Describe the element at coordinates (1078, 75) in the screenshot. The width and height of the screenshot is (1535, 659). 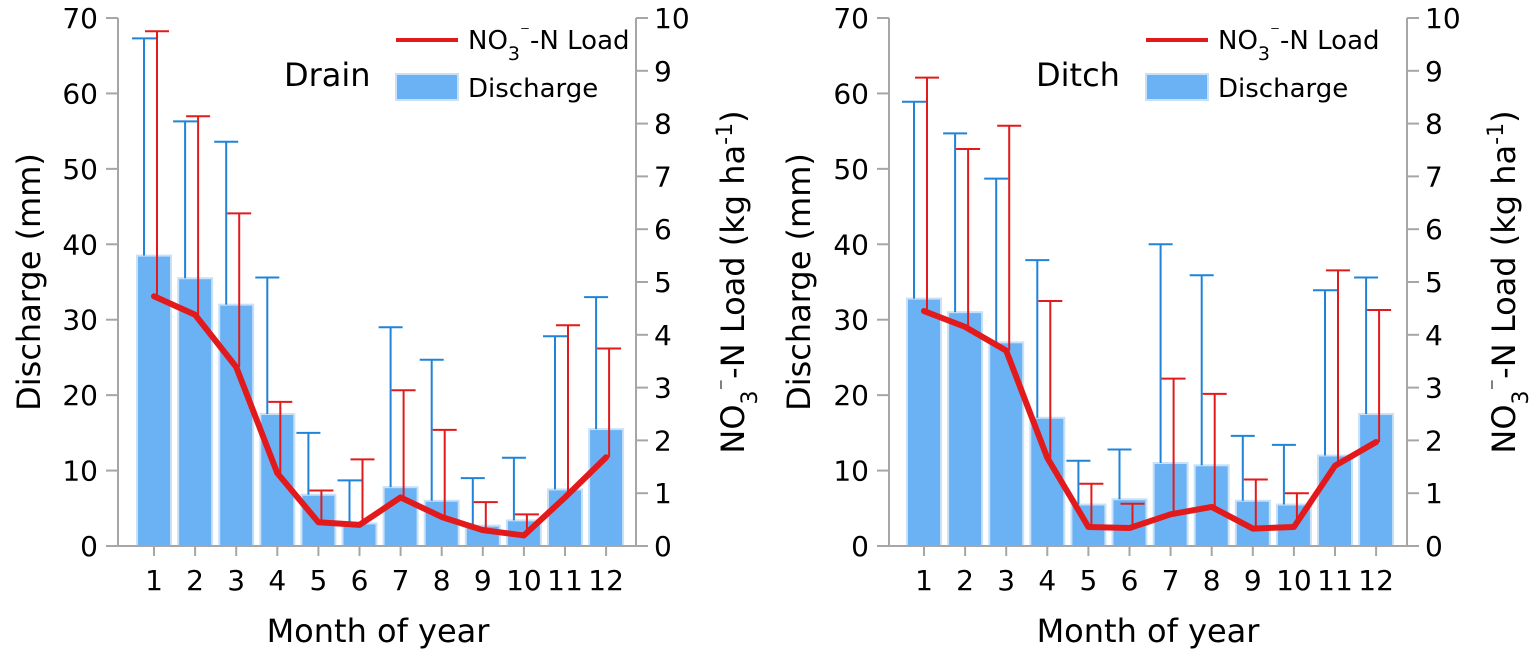
I see `panel-label: Ditch` at that location.